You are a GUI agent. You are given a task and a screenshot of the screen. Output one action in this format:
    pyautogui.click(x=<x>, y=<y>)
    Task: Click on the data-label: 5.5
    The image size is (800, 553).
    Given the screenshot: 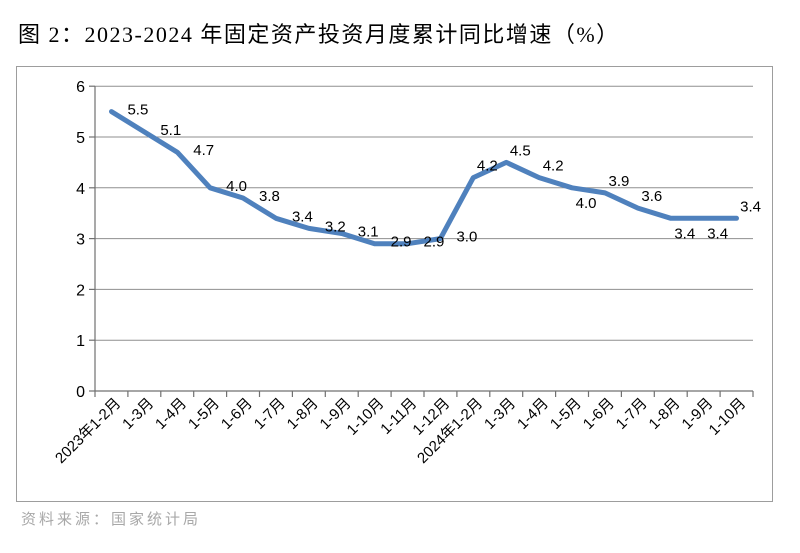 What is the action you would take?
    pyautogui.click(x=137, y=110)
    